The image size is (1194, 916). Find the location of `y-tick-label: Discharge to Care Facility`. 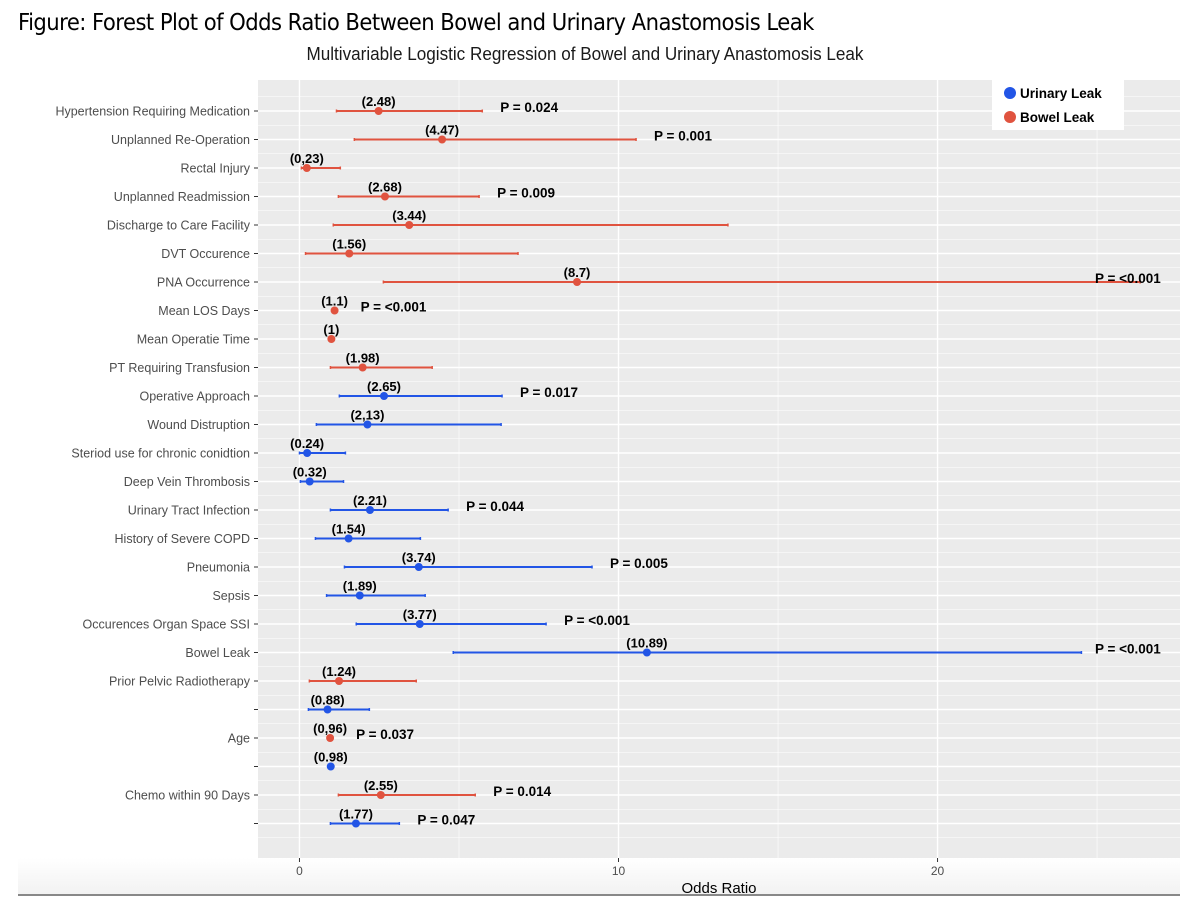

y-tick-label: Discharge to Care Facility is located at coordinates (179, 226).